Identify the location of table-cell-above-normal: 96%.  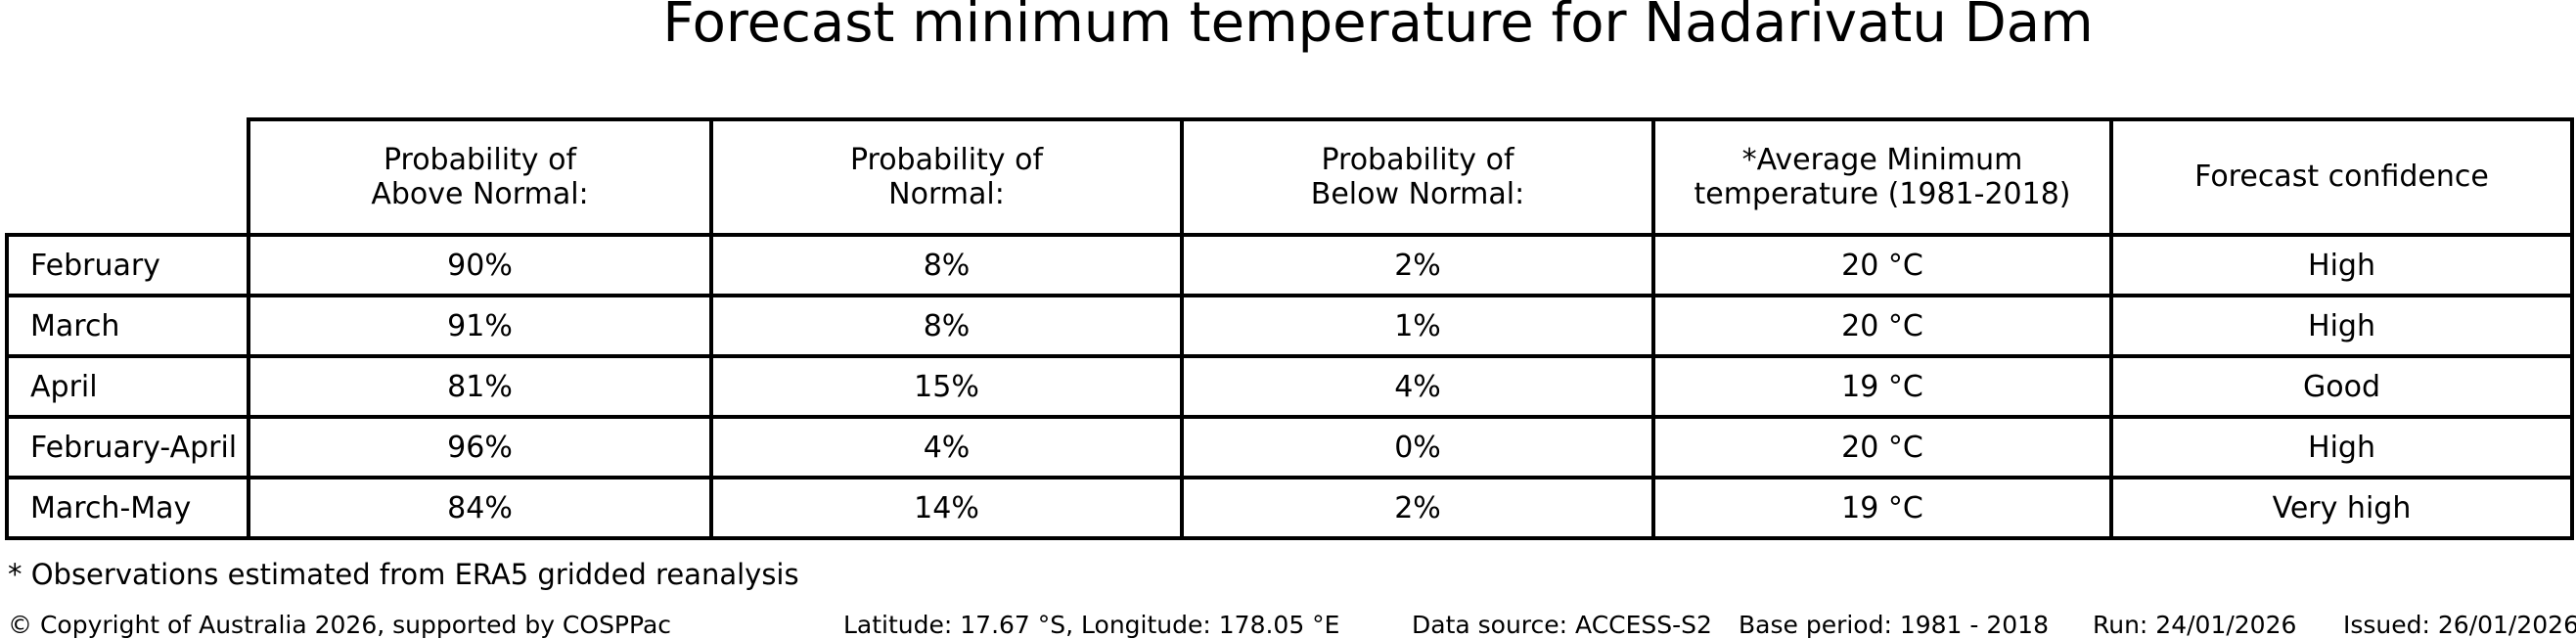
(480, 447).